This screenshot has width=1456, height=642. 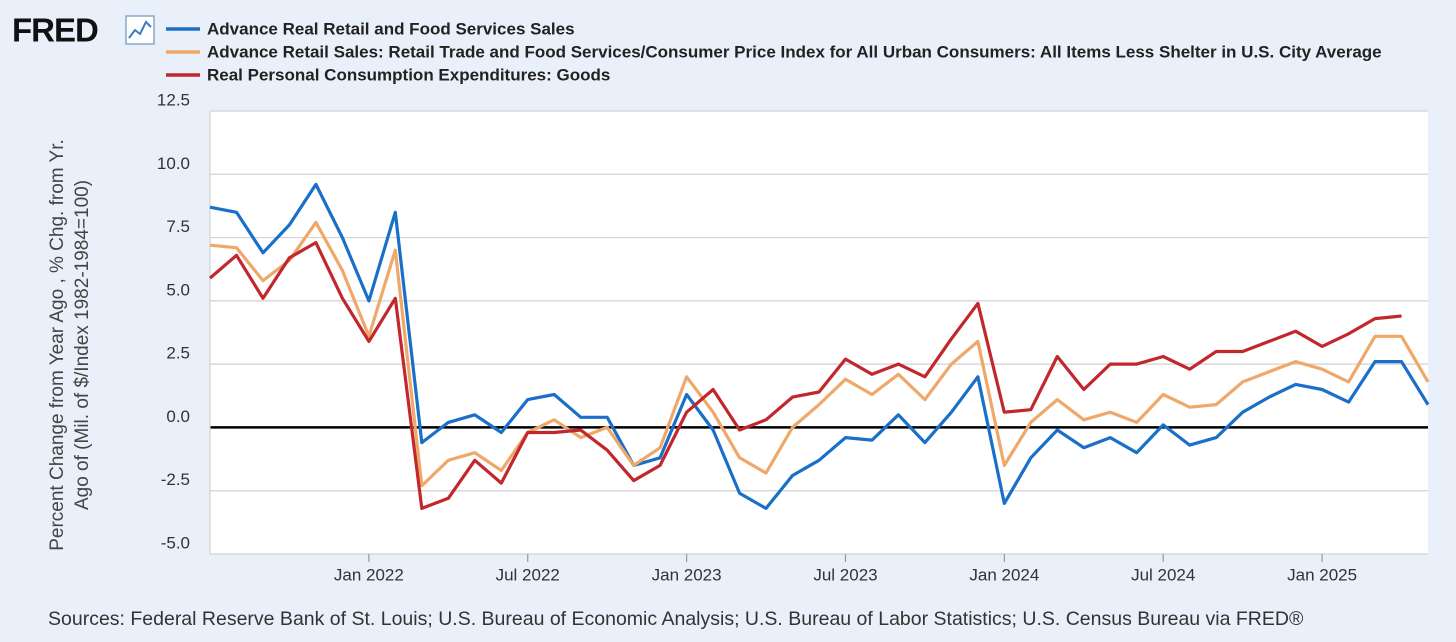 I want to click on y-tick-label: 10.0, so click(x=173, y=163).